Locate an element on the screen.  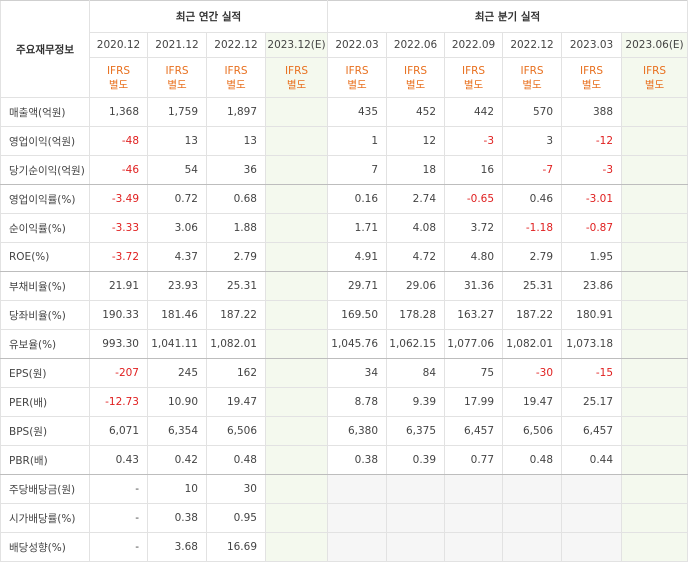
value-cell: -3.33 is located at coordinates (118, 228).